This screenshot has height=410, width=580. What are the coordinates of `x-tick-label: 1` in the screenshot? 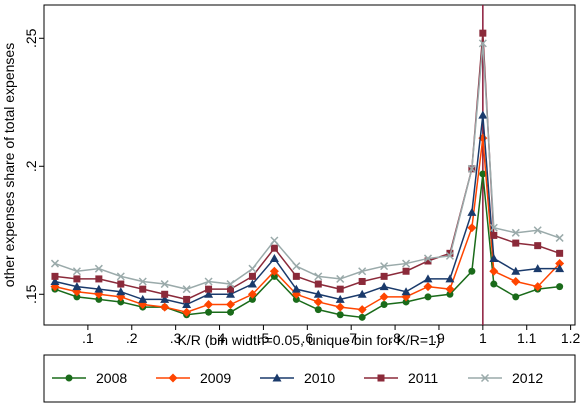 It's located at (483, 338).